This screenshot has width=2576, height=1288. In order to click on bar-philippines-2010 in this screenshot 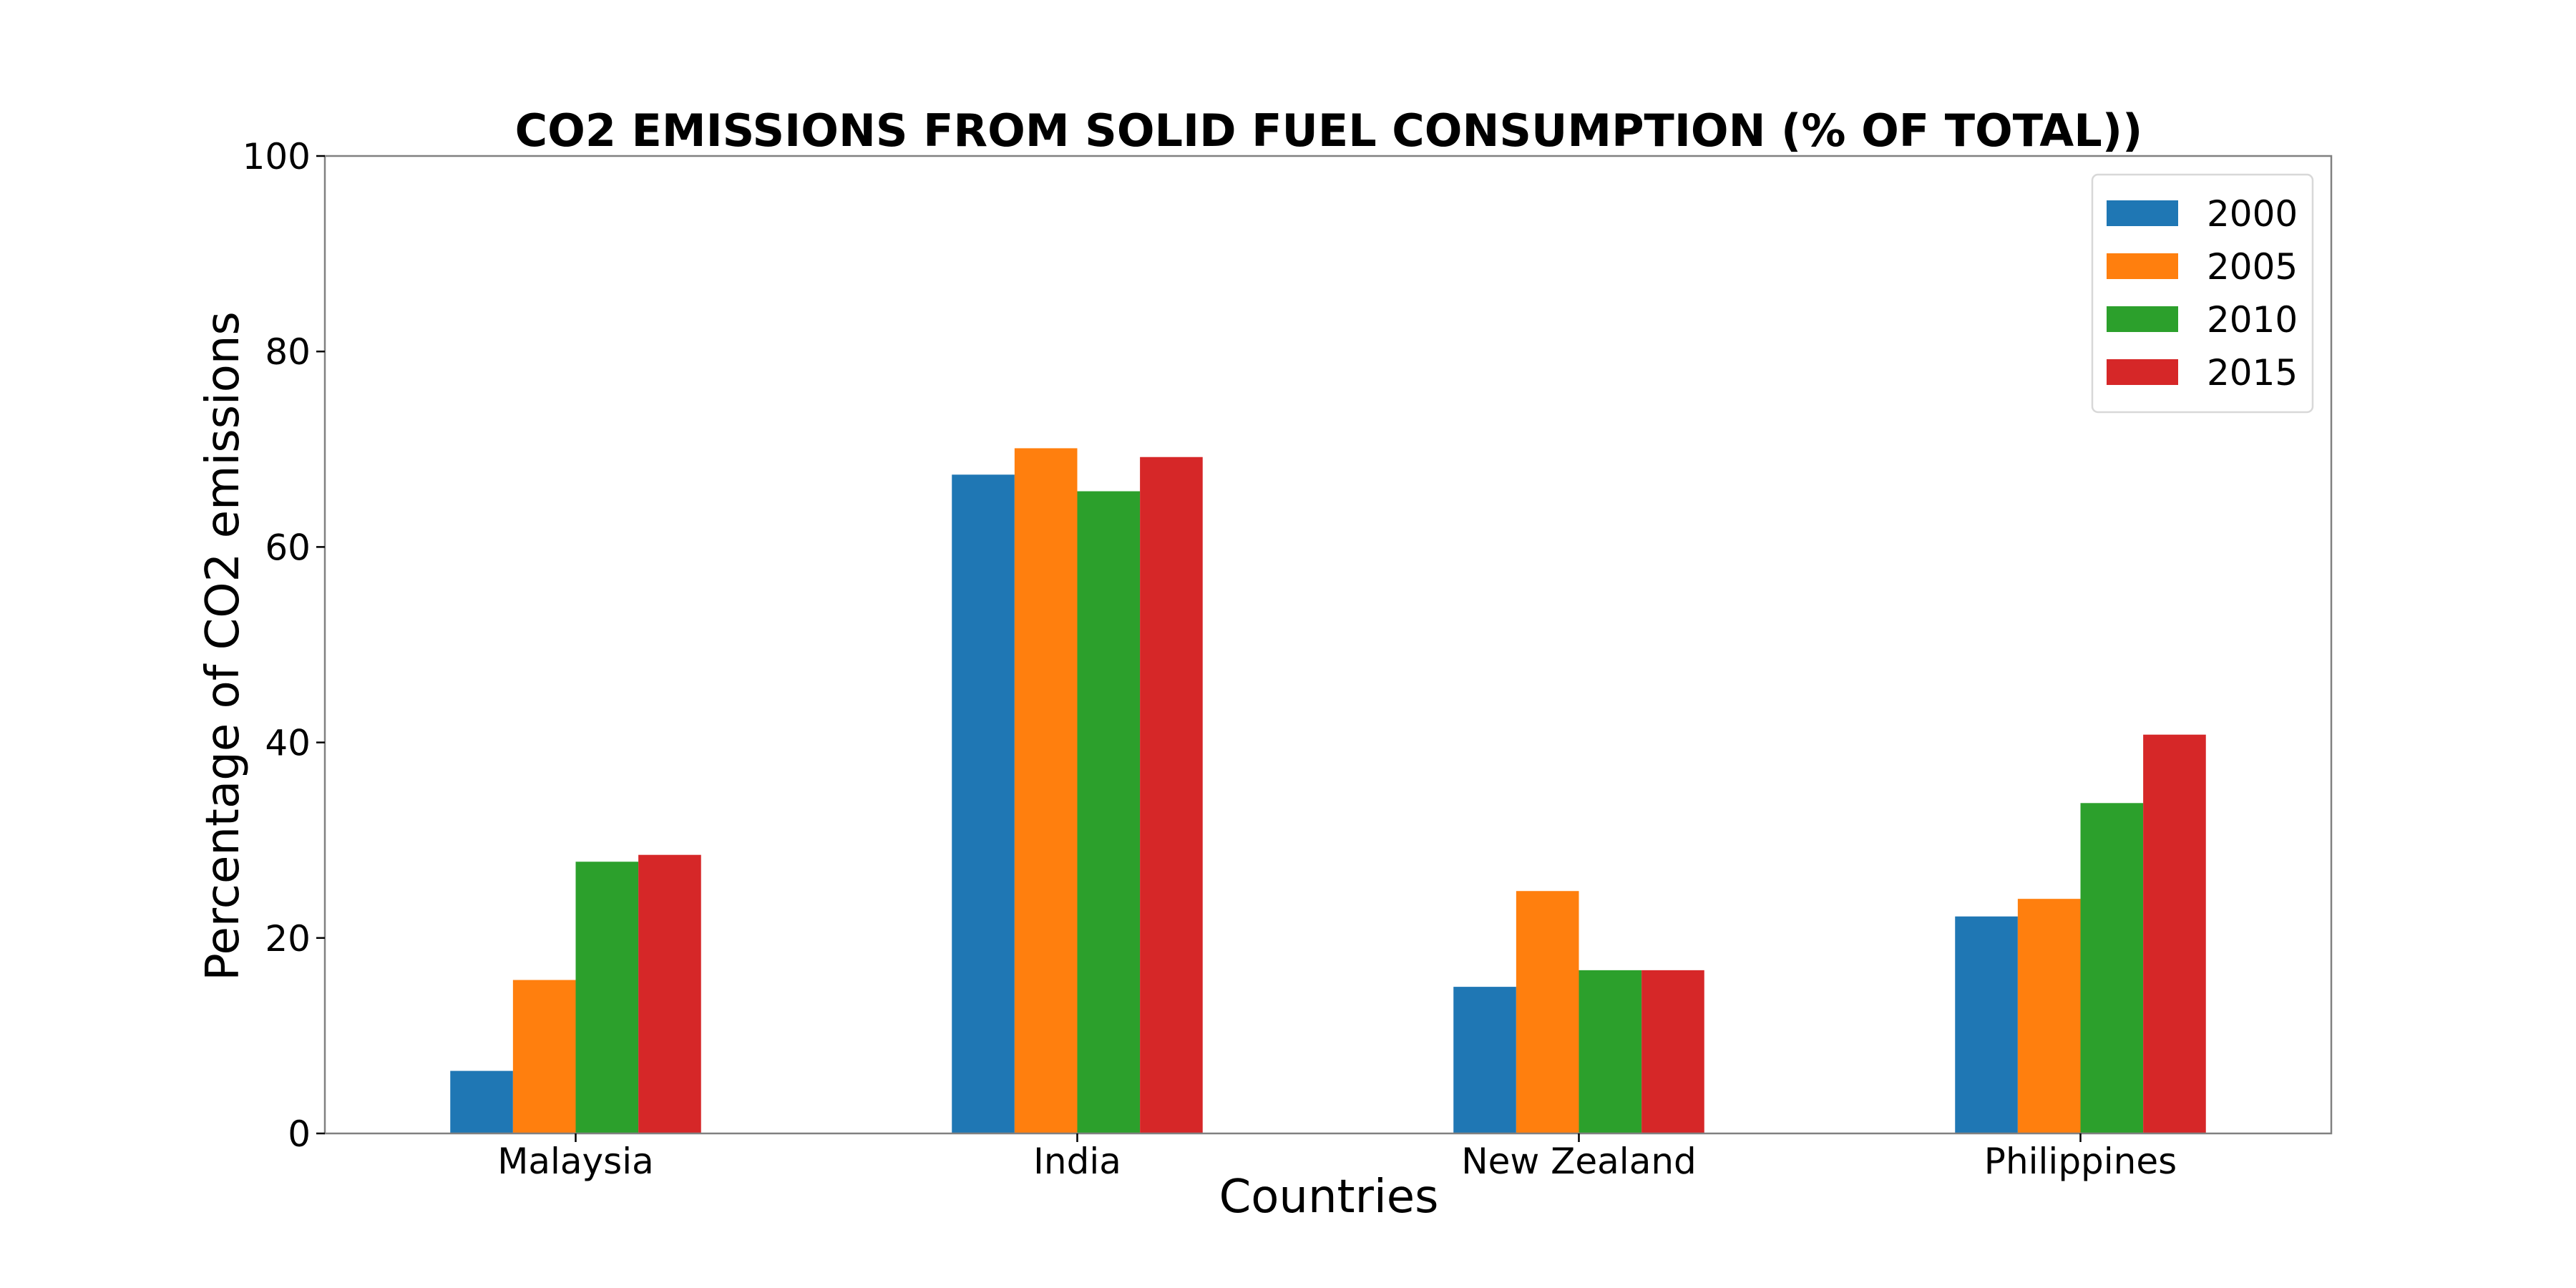, I will do `click(2112, 968)`.